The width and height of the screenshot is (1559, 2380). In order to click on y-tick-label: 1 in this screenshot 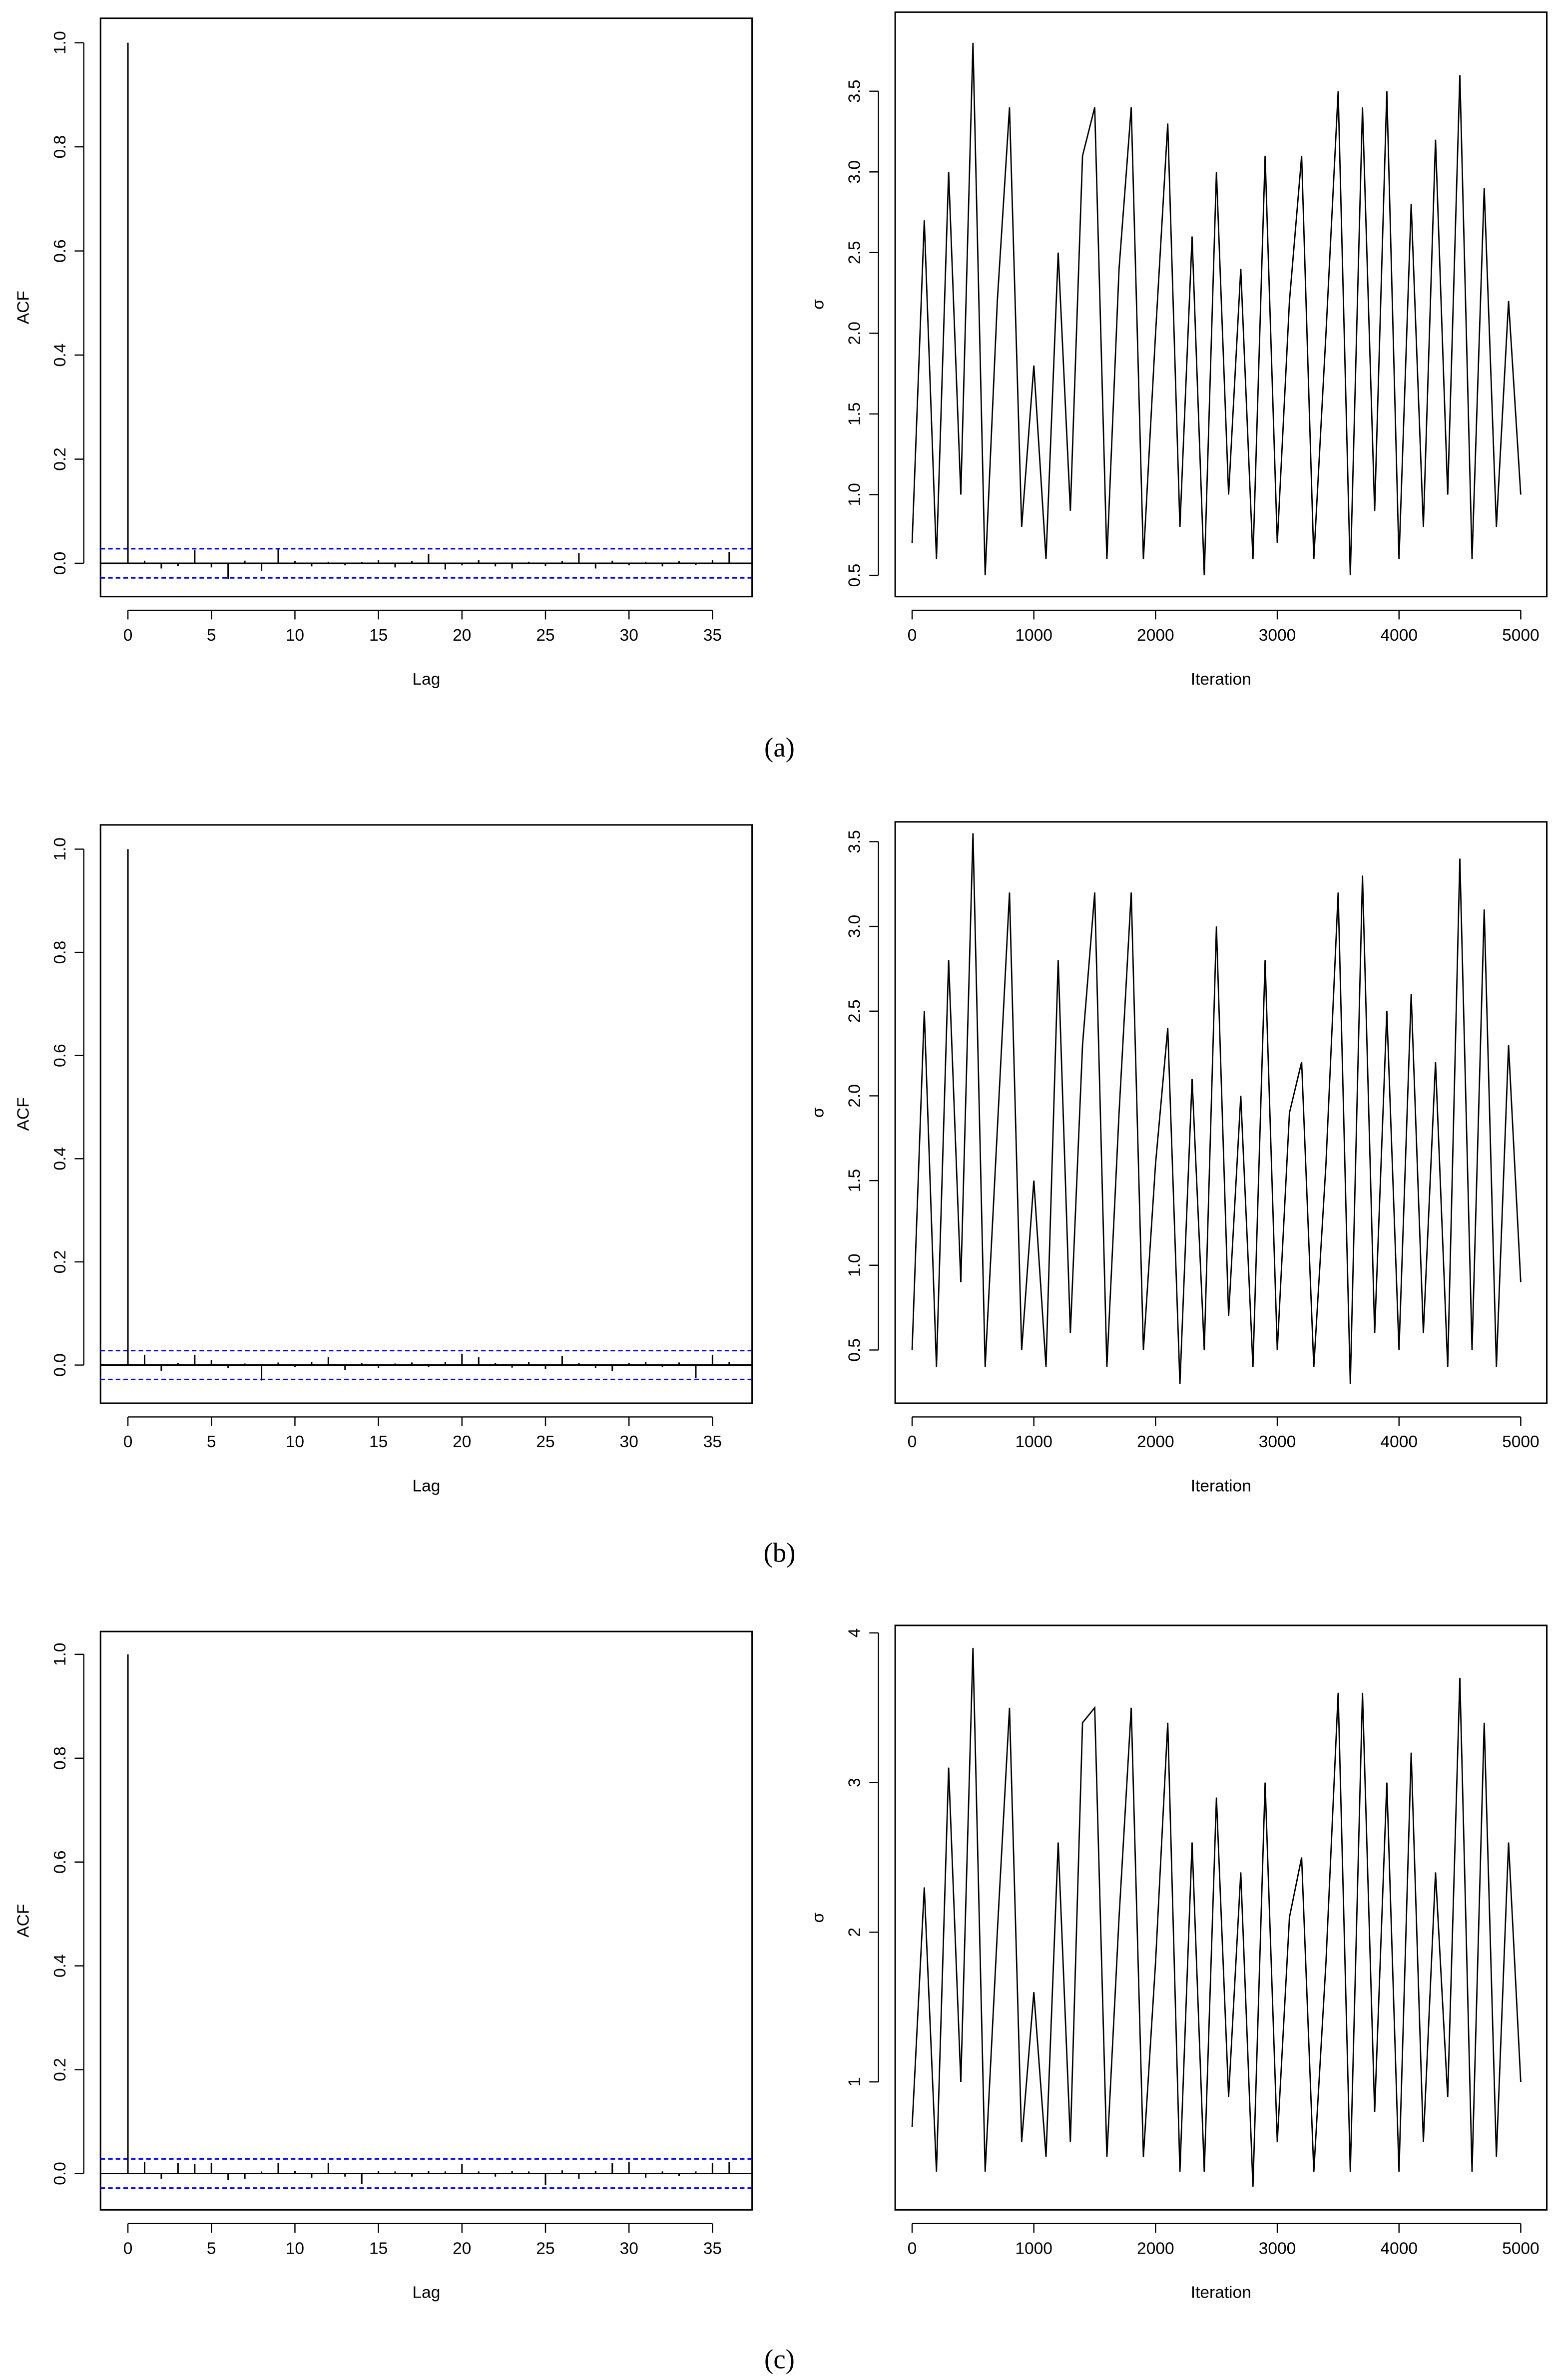, I will do `click(855, 2082)`.